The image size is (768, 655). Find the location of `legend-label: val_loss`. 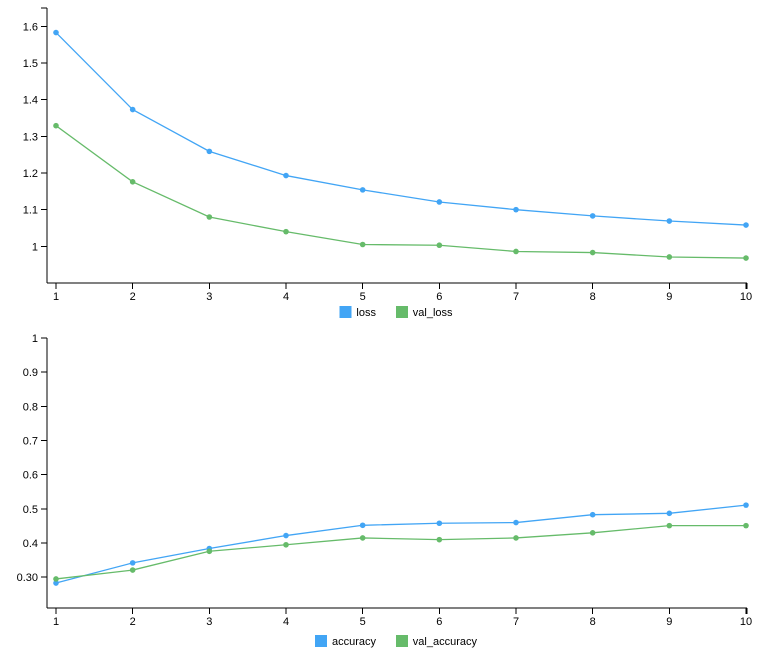

legend-label: val_loss is located at coordinates (433, 313).